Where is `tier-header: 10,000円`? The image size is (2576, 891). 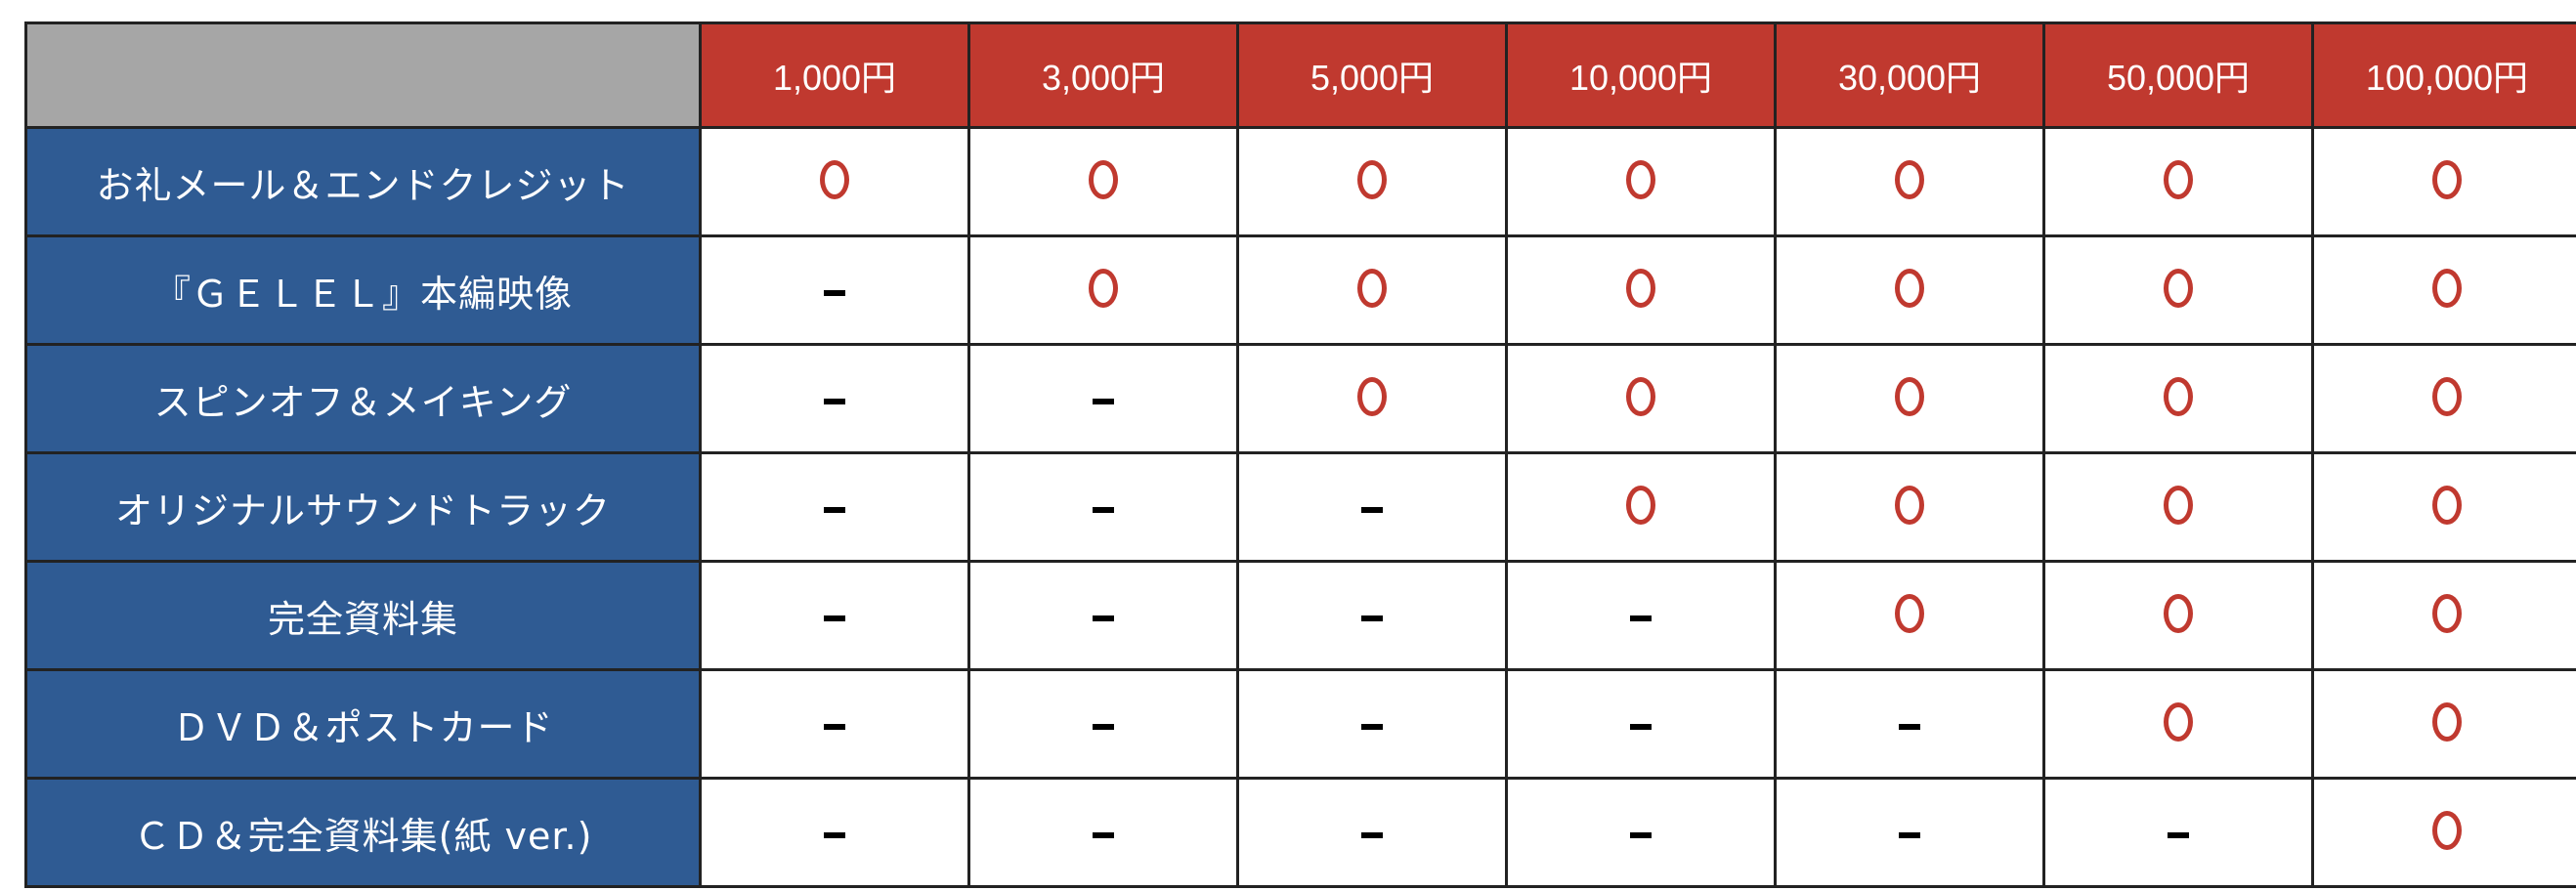
tier-header: 10,000円 is located at coordinates (1641, 75).